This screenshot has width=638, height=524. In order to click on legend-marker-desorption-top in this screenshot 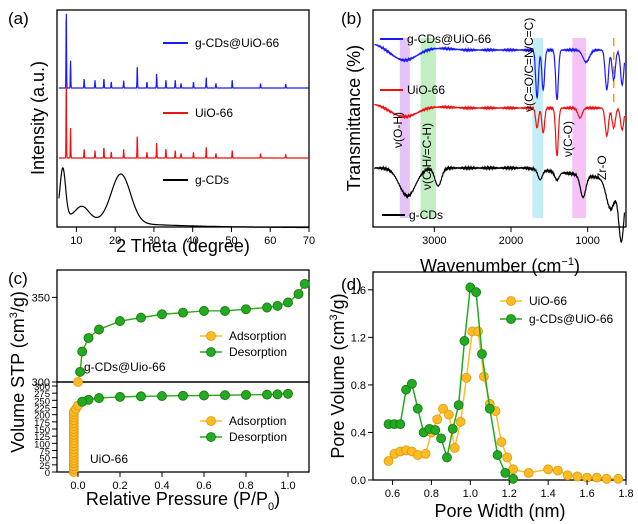, I will do `click(211, 352)`.